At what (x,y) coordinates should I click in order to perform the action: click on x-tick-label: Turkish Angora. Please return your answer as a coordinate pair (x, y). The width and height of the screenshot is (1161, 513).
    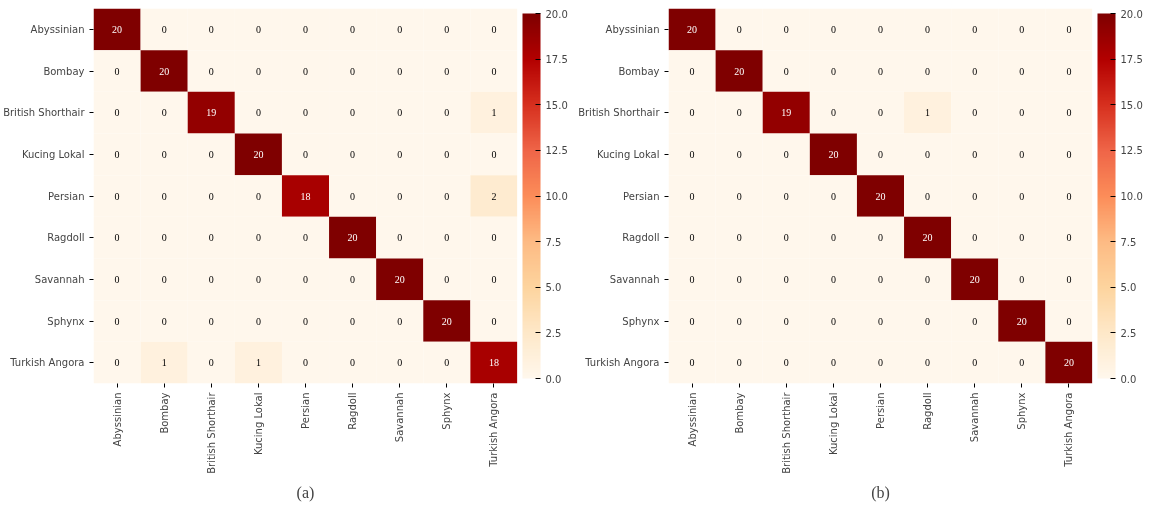
    Looking at the image, I should click on (494, 430).